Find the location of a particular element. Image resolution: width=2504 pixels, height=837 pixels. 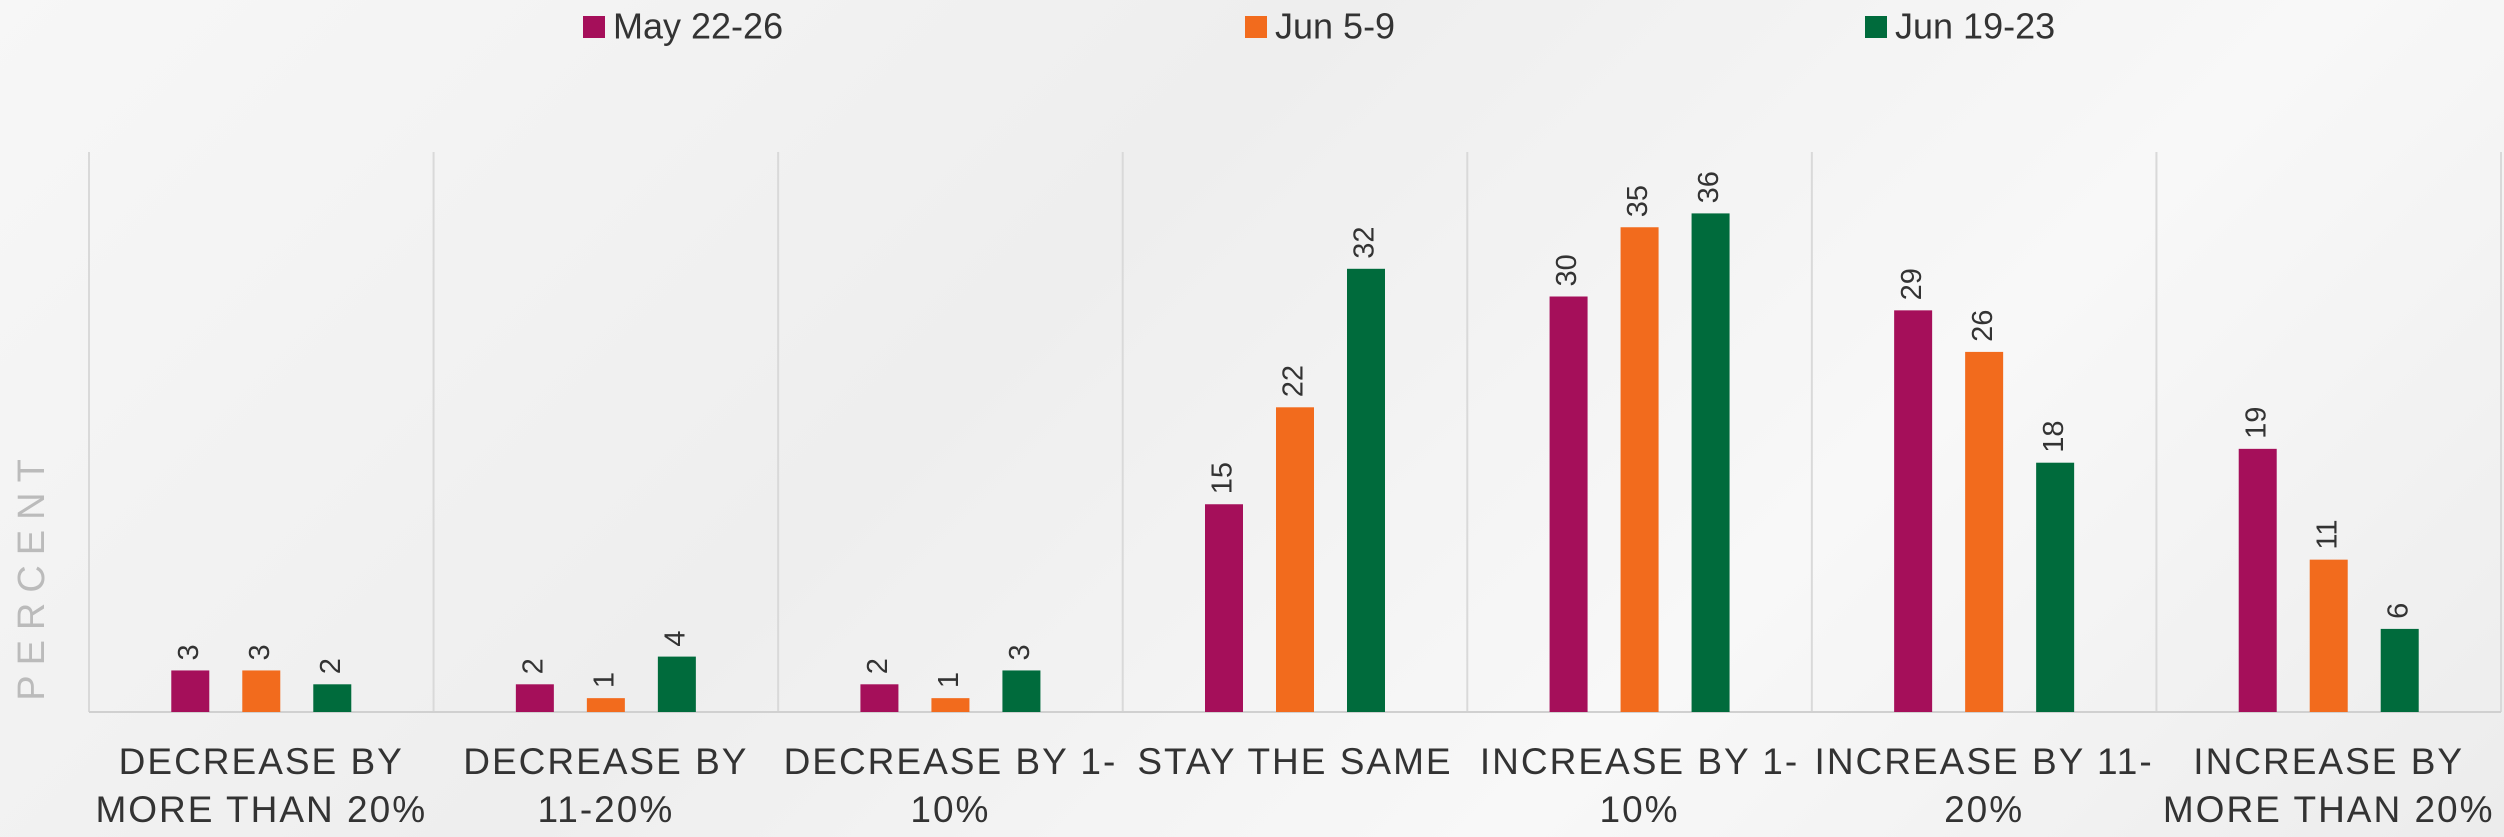

x-tick-label: INCREASE BY 11-20% is located at coordinates (1984, 785).